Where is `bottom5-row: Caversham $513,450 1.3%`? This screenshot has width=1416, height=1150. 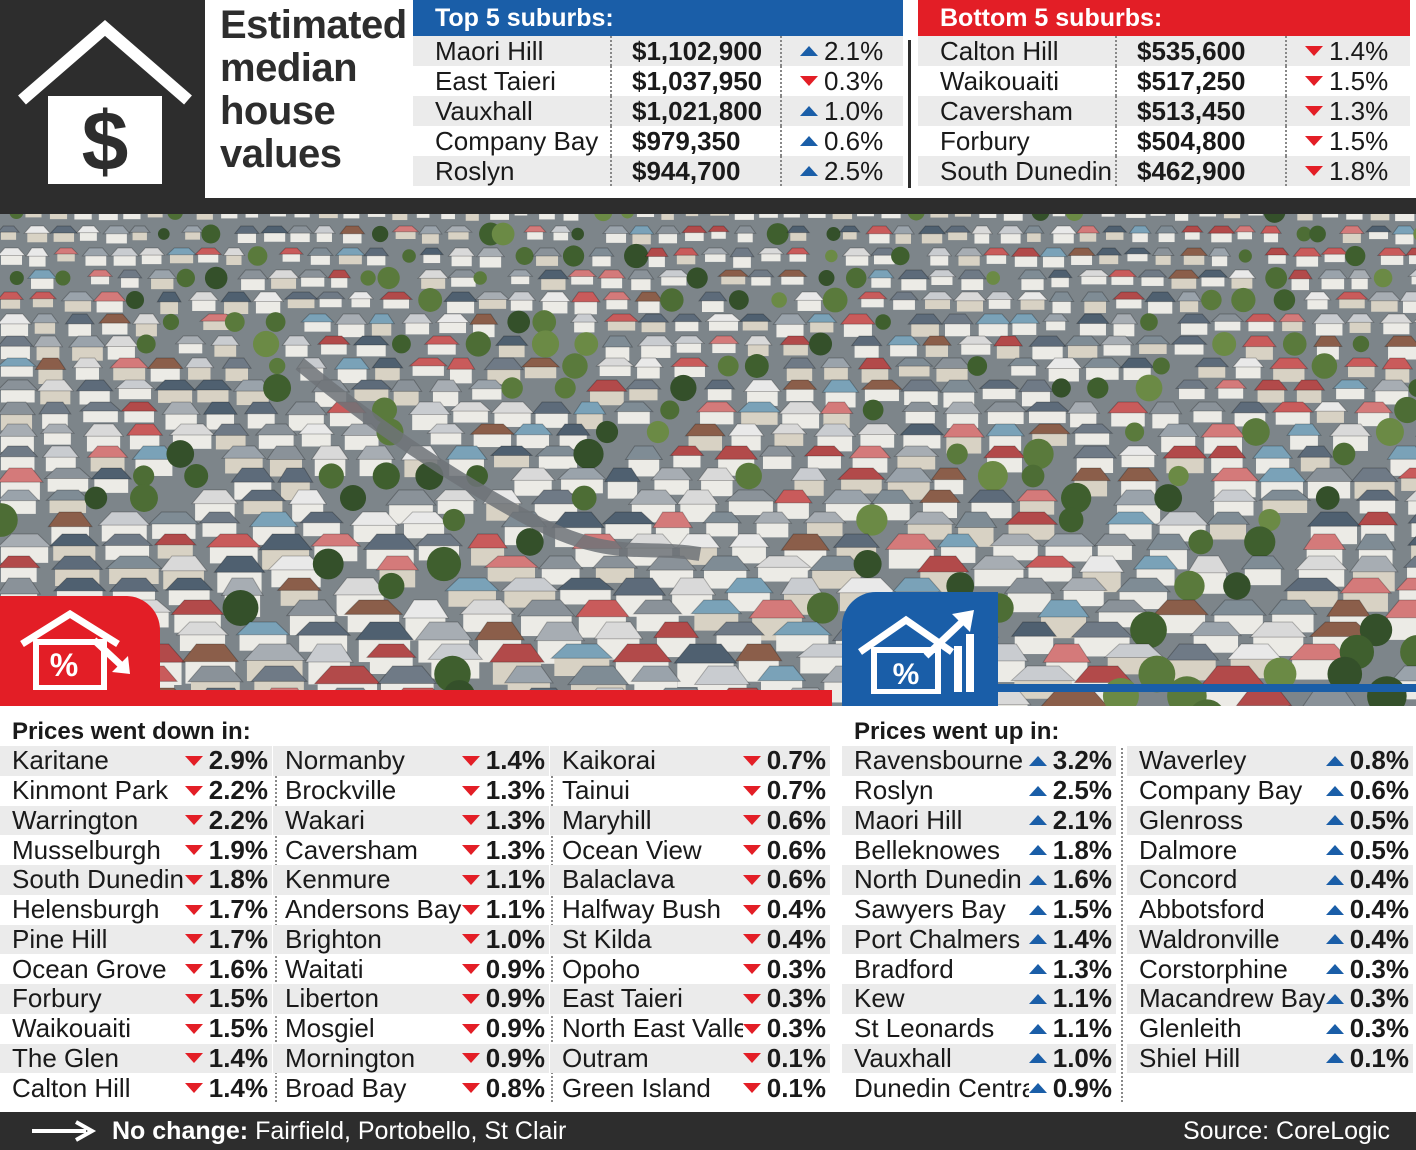 bottom5-row: Caversham $513,450 1.3% is located at coordinates (1164, 111).